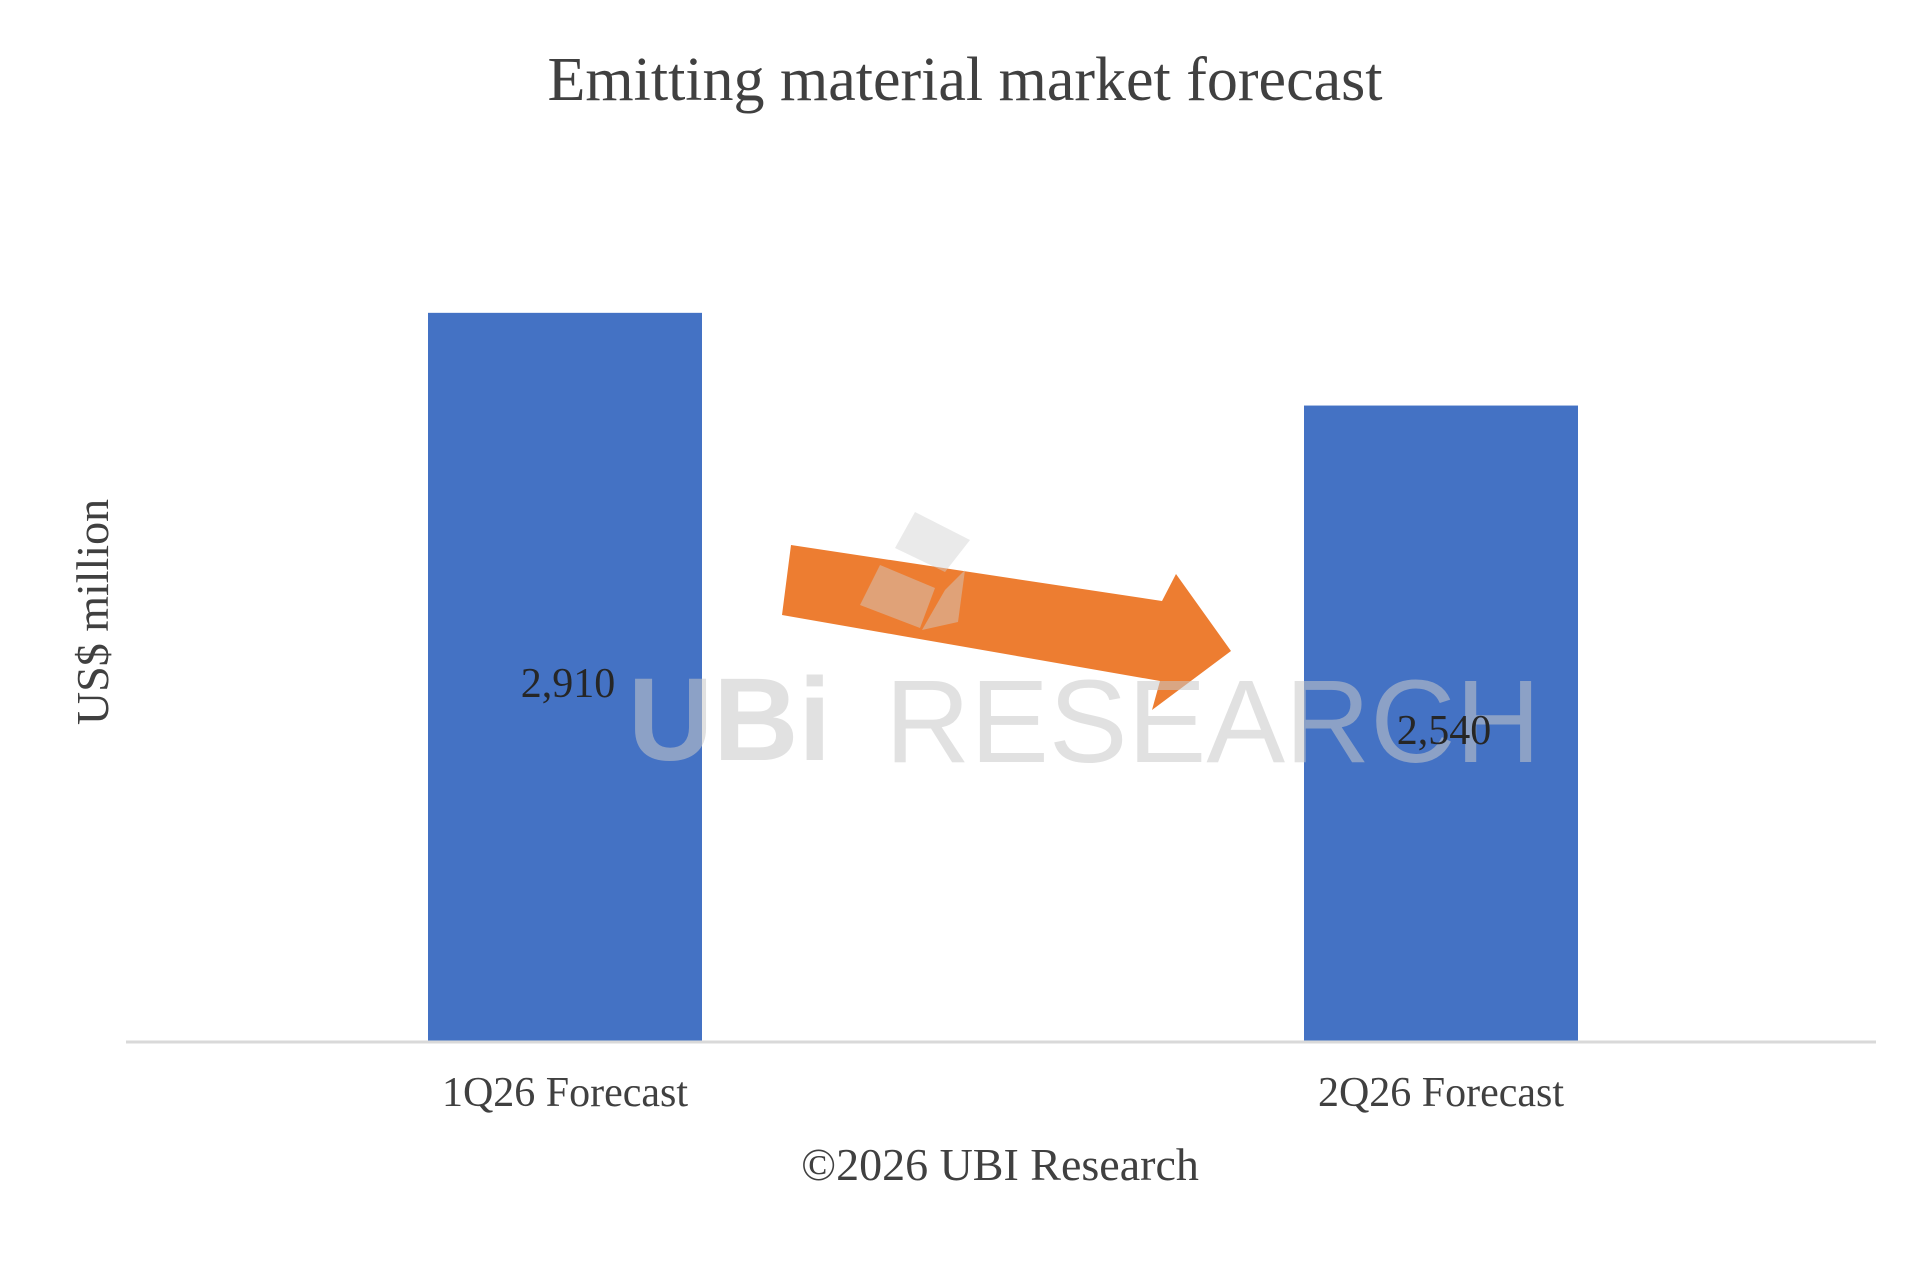 This screenshot has height=1261, width=1920. What do you see at coordinates (92, 612) in the screenshot?
I see `y-axis-label: US$ million` at bounding box center [92, 612].